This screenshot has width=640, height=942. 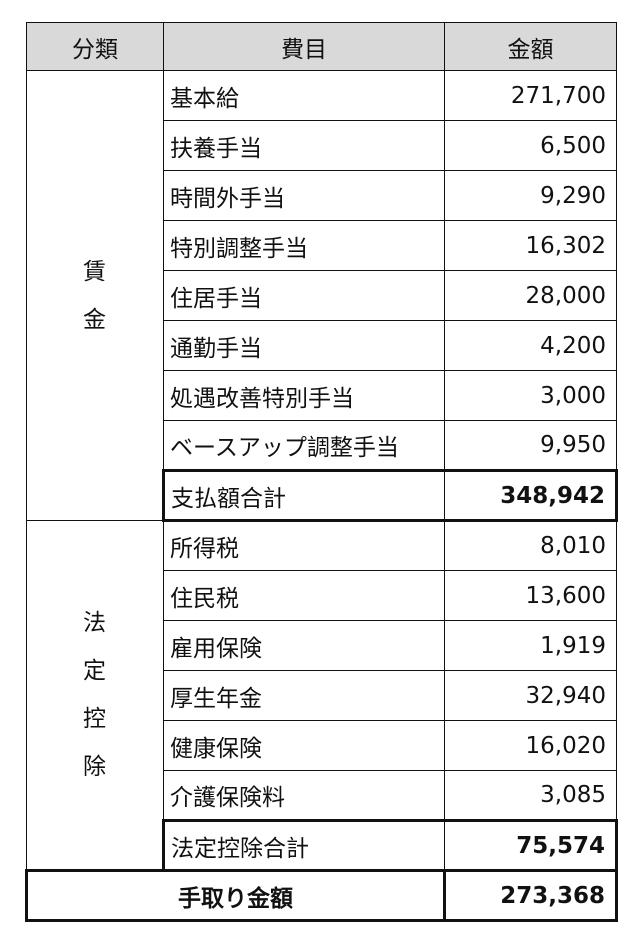 What do you see at coordinates (304, 95) in the screenshot?
I see `item-name: 基本給` at bounding box center [304, 95].